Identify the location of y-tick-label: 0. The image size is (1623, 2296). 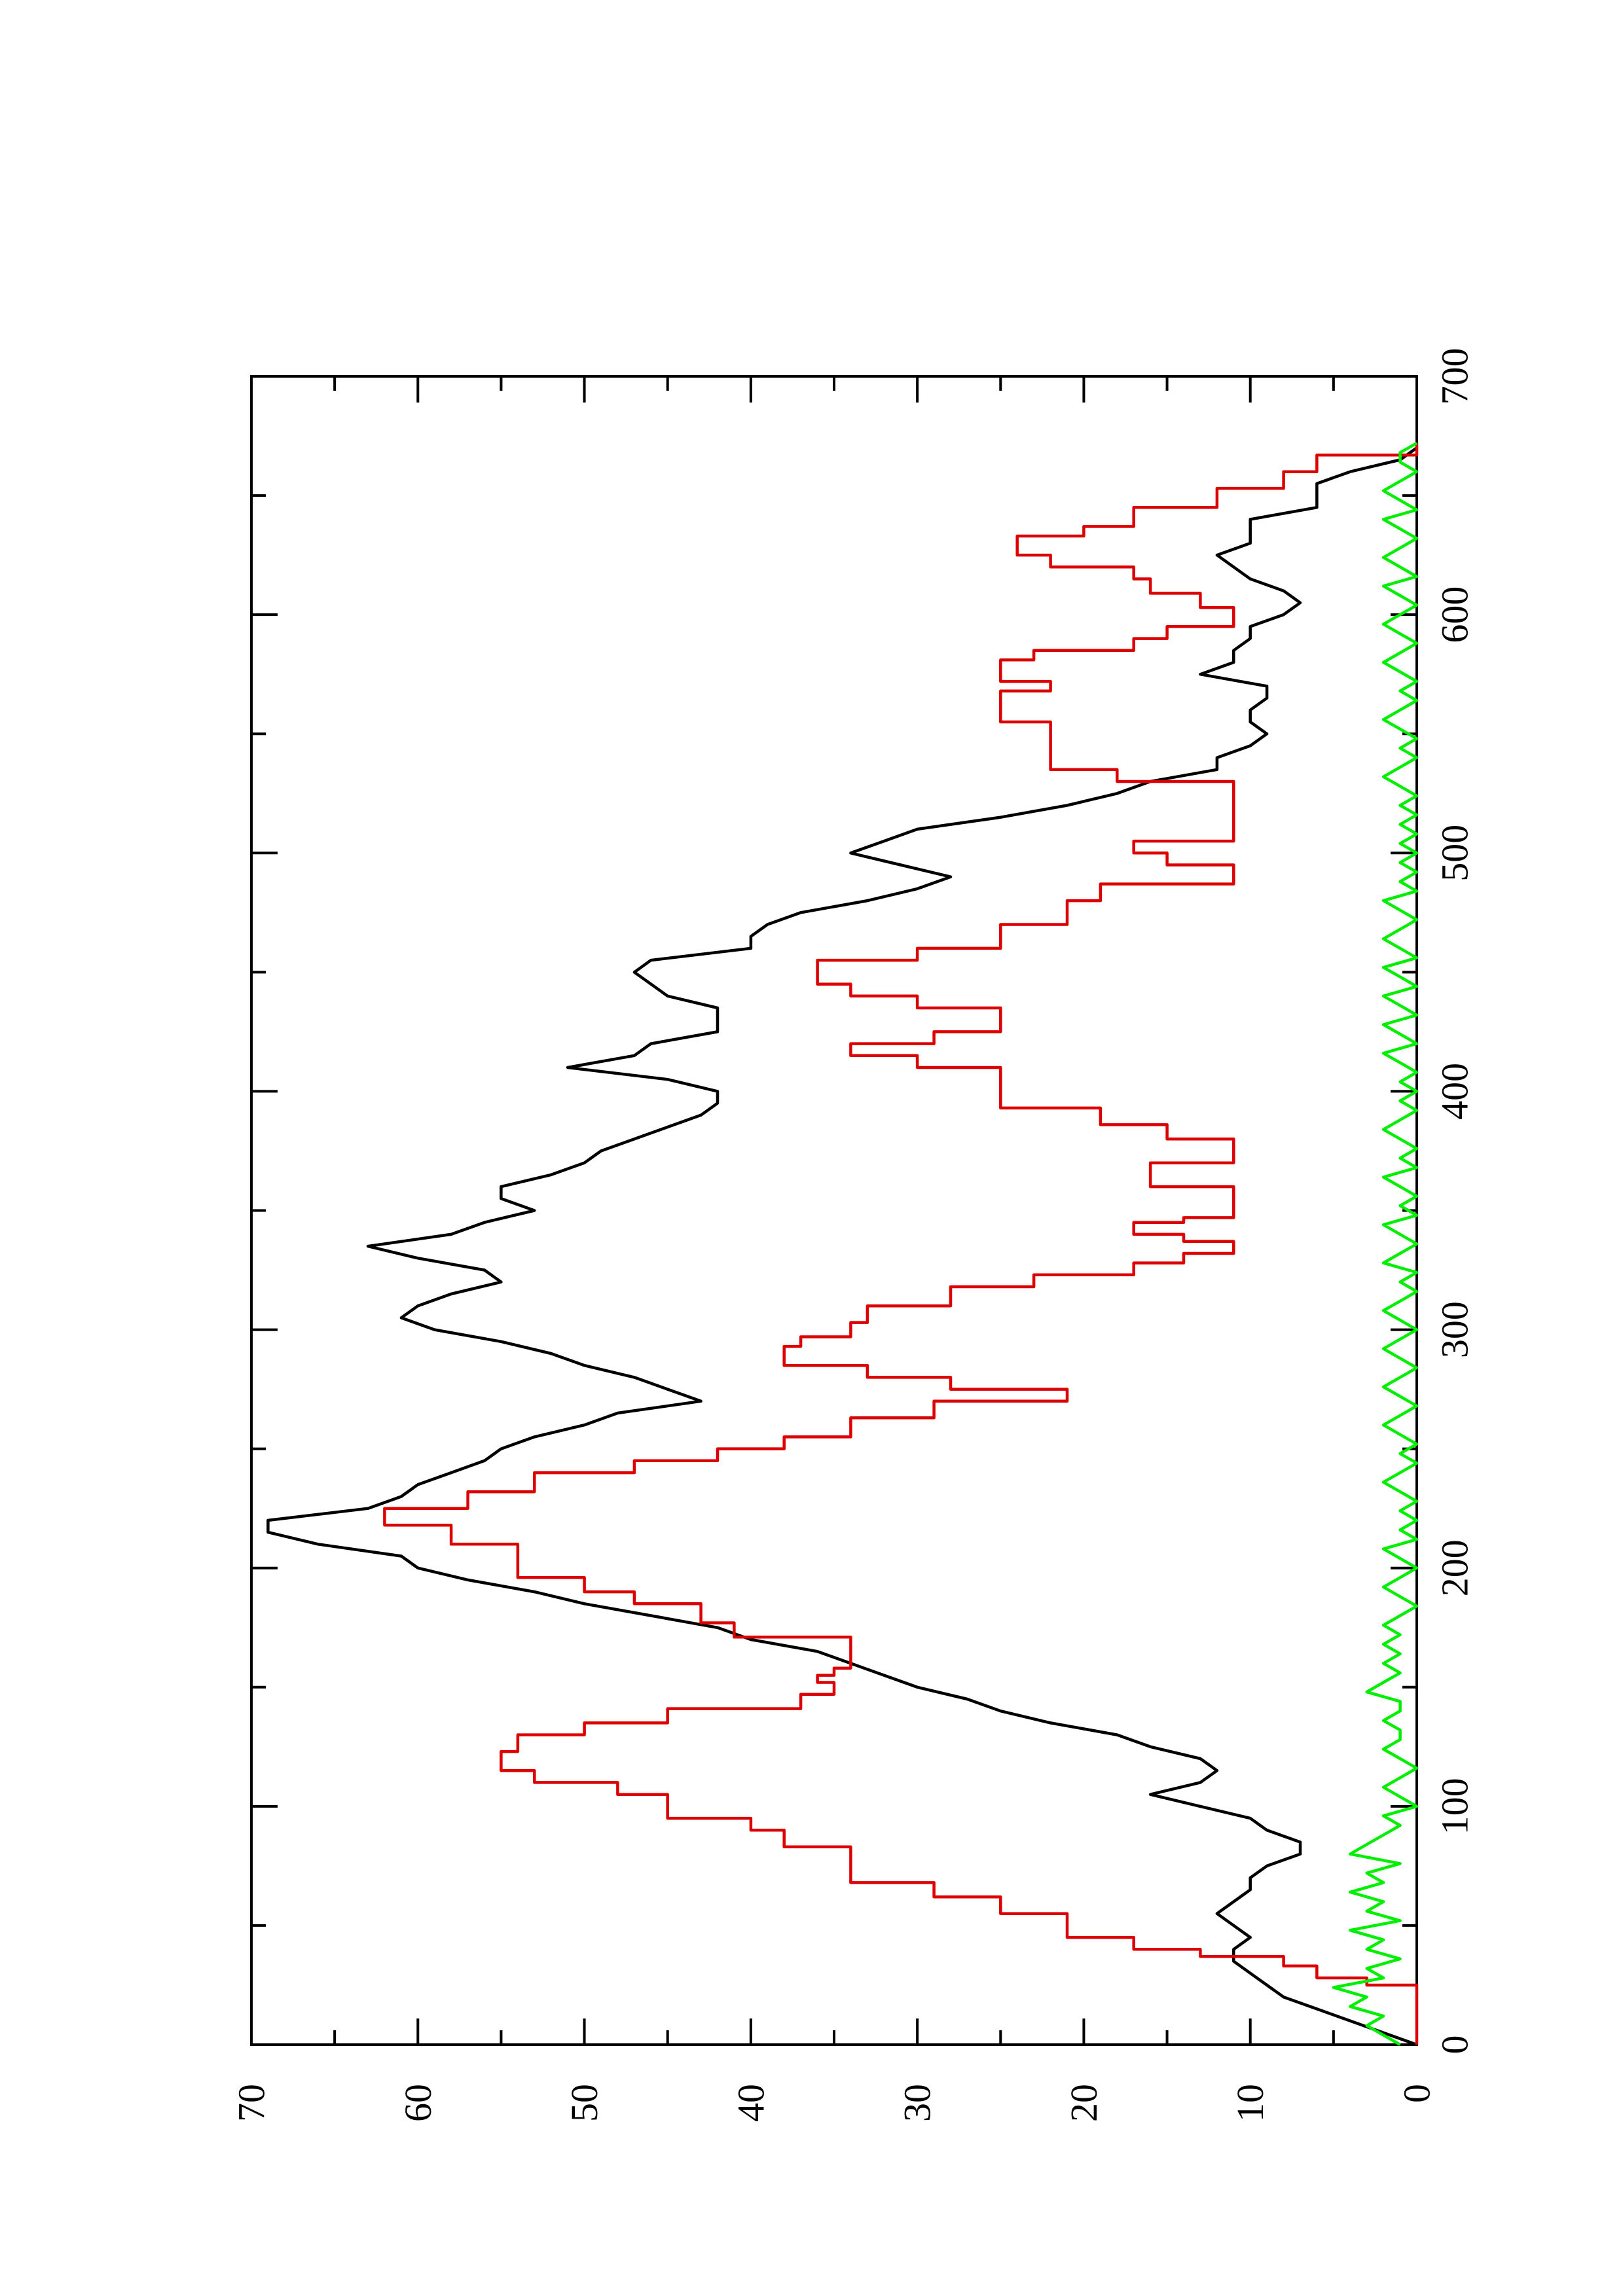
(1417, 2093).